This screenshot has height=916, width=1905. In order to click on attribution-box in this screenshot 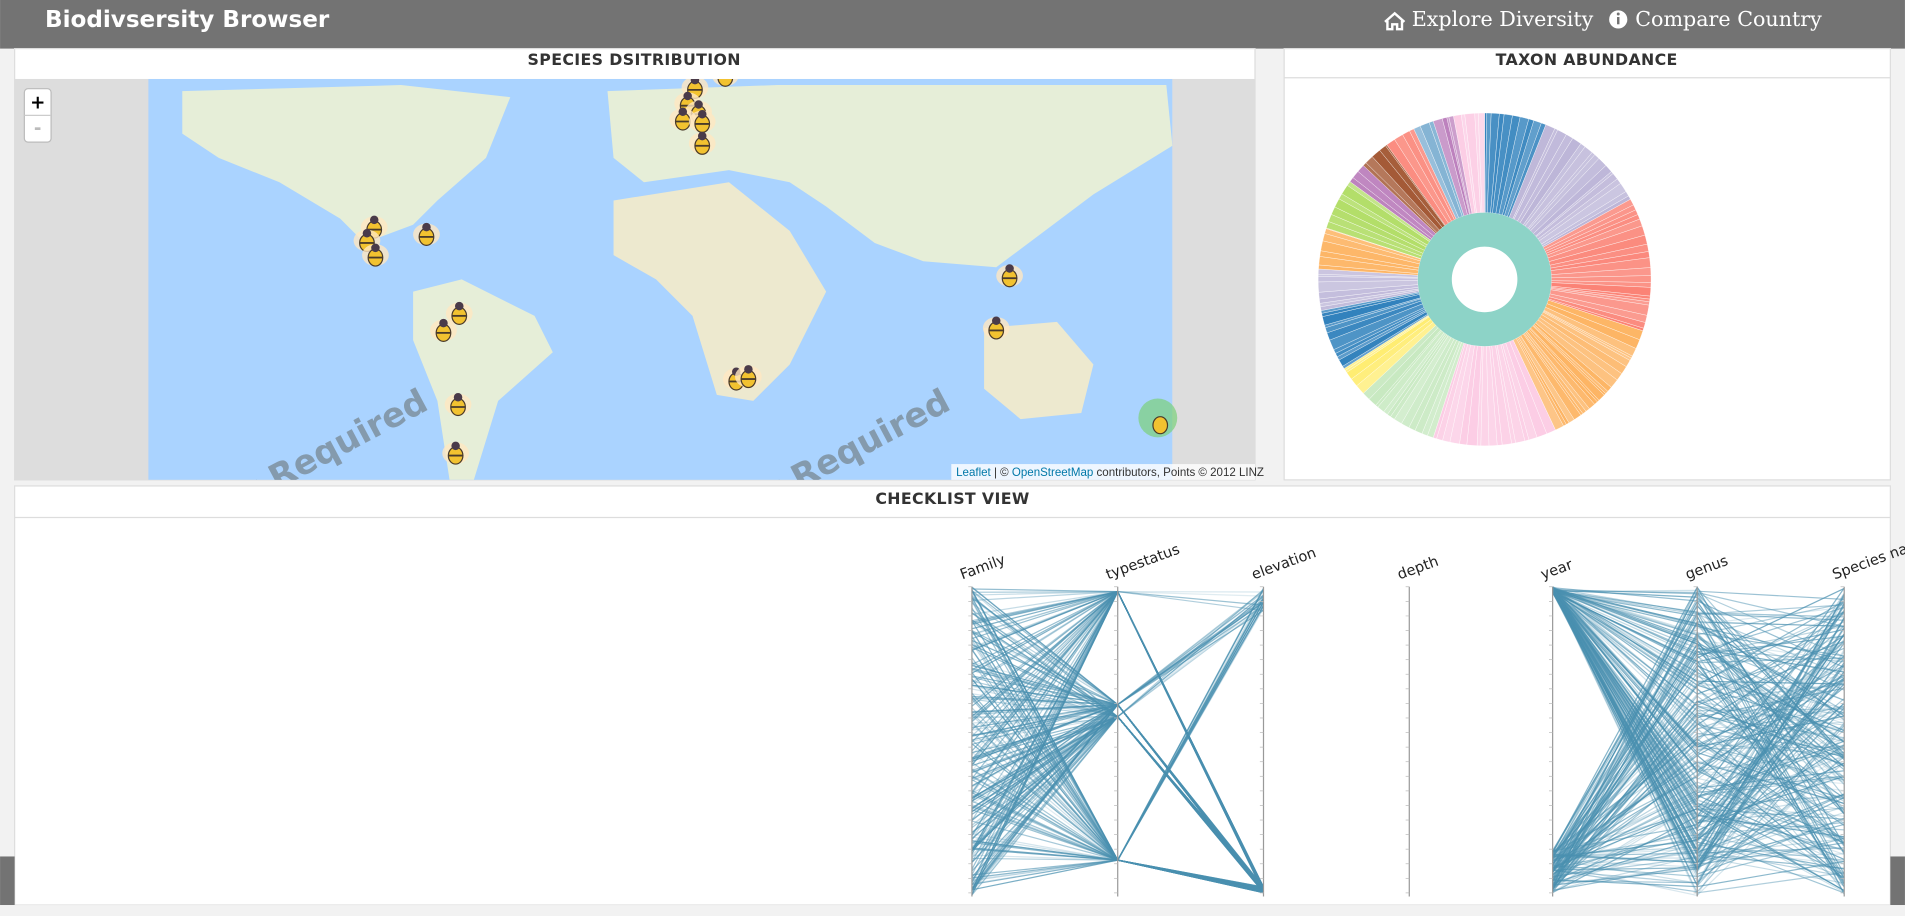, I will do `click(1103, 472)`.